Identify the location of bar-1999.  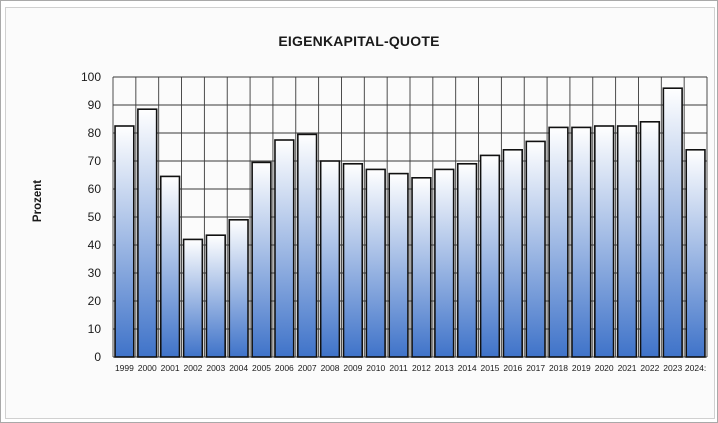
(124, 241).